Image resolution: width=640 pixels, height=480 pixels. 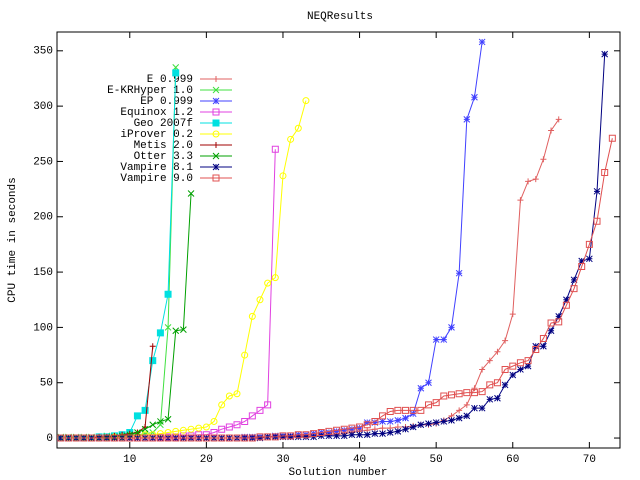 What do you see at coordinates (359, 460) in the screenshot?
I see `x-tick-label: 40` at bounding box center [359, 460].